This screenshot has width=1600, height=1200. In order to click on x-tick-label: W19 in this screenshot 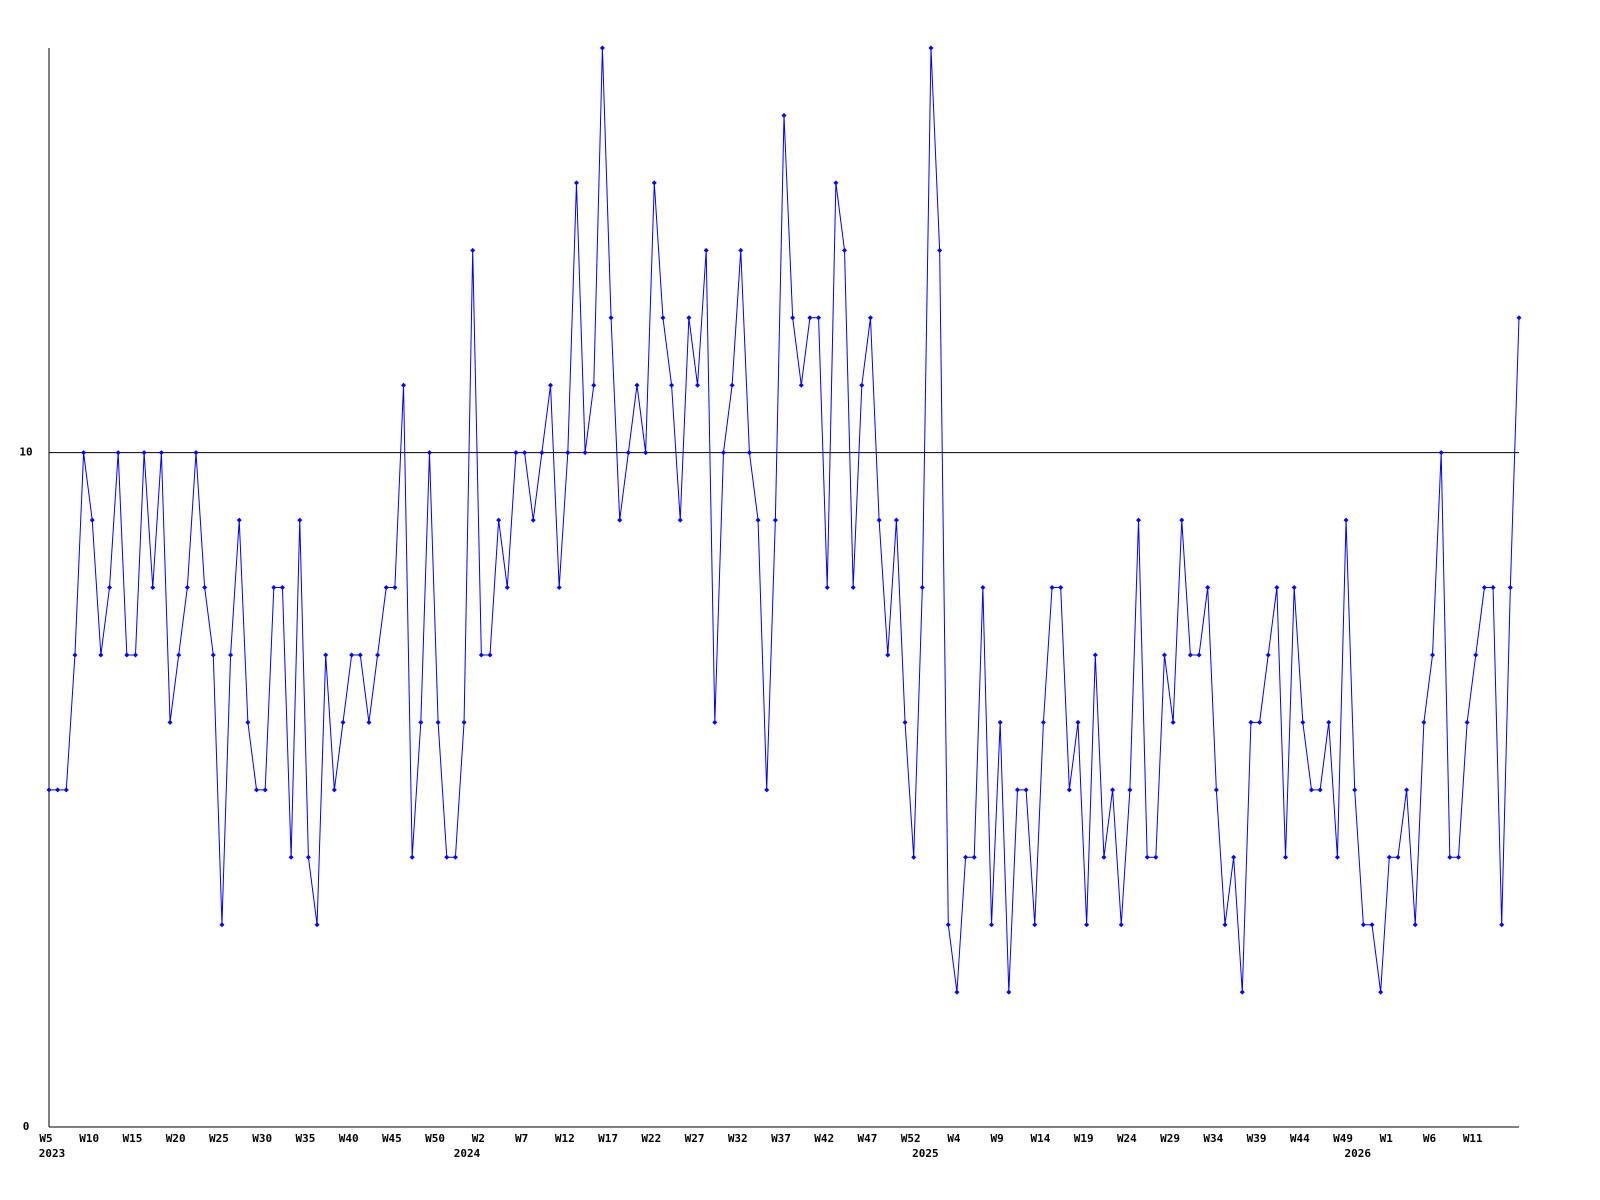, I will do `click(1084, 1138)`.